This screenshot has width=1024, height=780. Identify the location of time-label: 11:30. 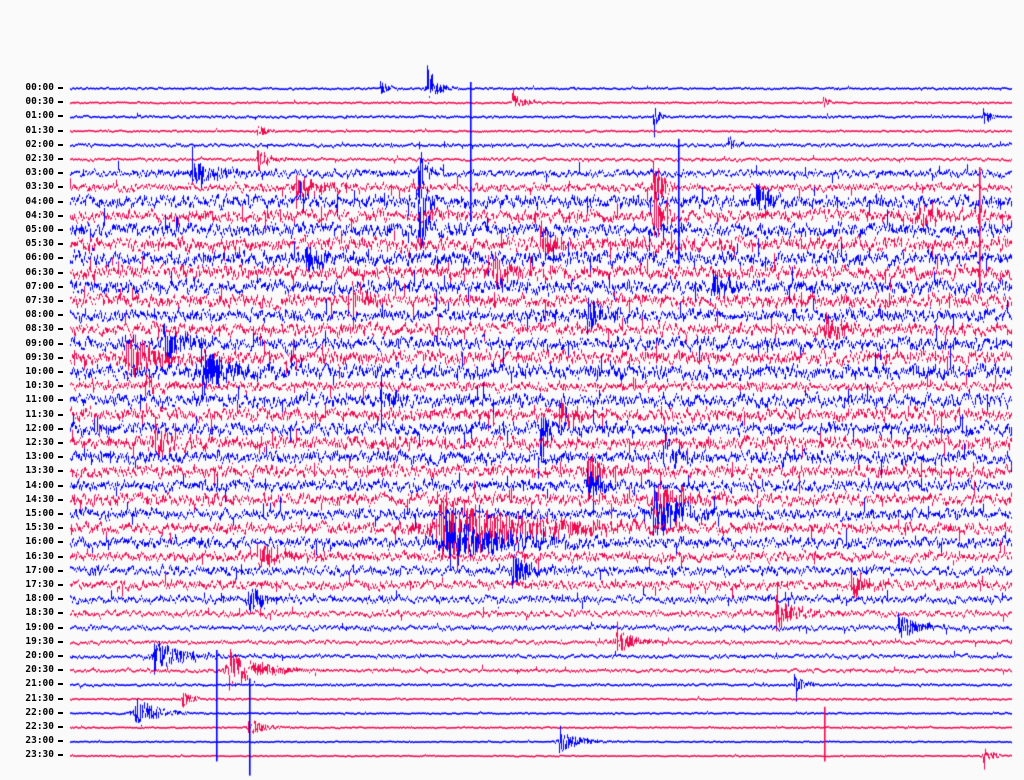
(39, 414).